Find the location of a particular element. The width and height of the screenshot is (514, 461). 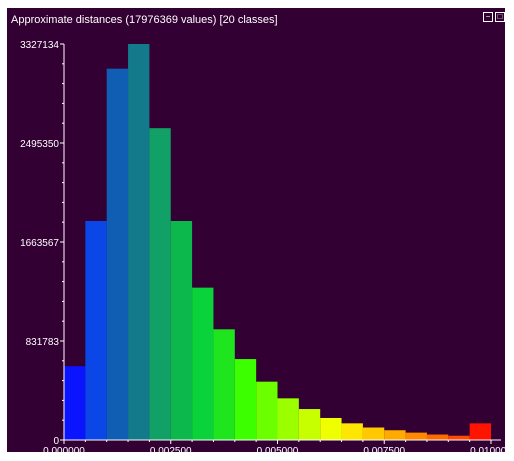

y-tick-label: 831783 is located at coordinates (43, 342).